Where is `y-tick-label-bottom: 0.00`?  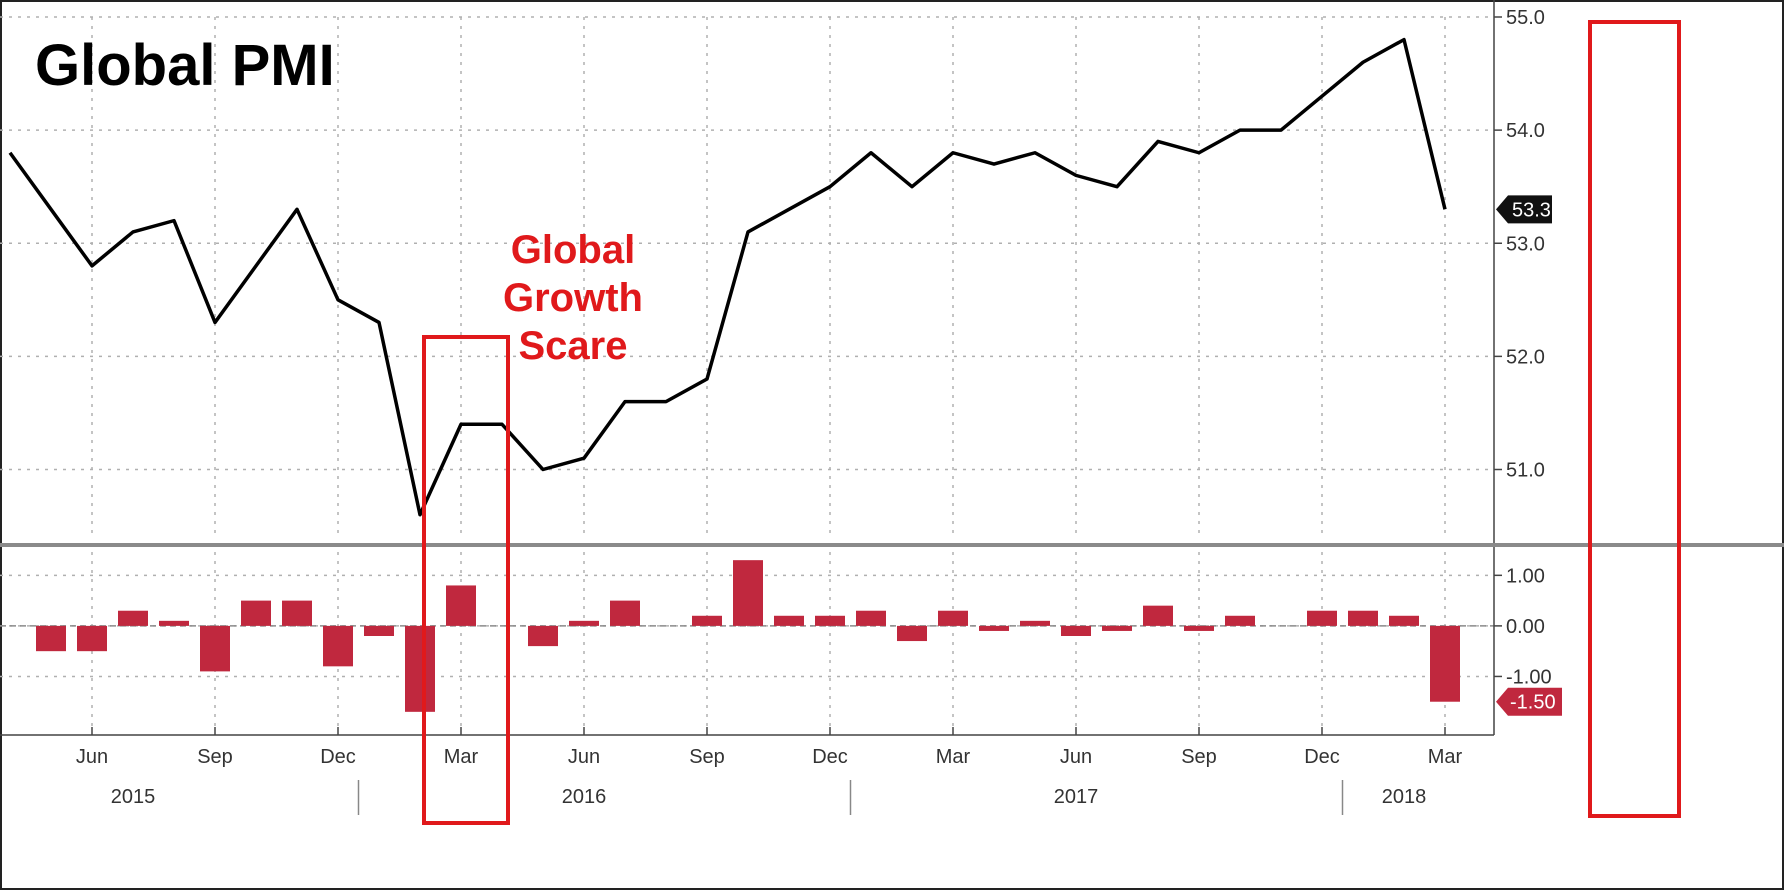
y-tick-label-bottom: 0.00 is located at coordinates (1525, 627).